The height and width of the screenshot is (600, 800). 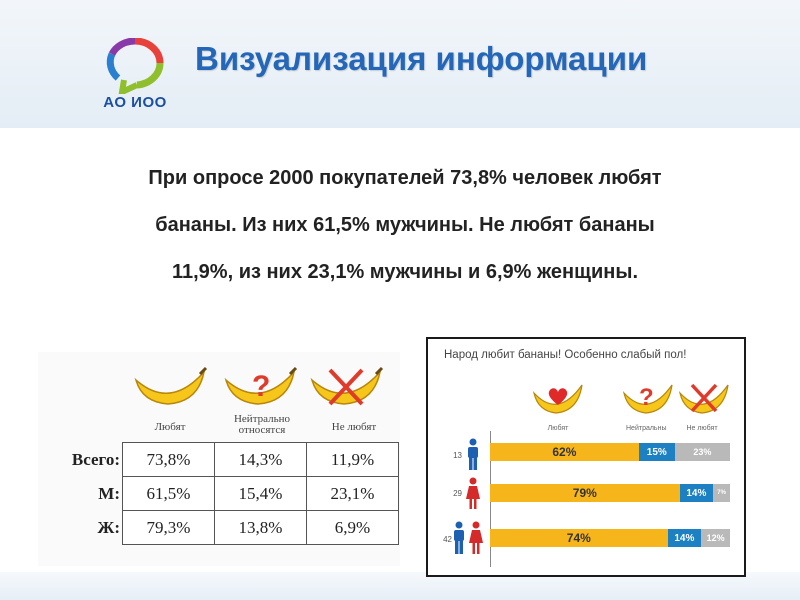 I want to click on respondent-count: 13, so click(x=457, y=455).